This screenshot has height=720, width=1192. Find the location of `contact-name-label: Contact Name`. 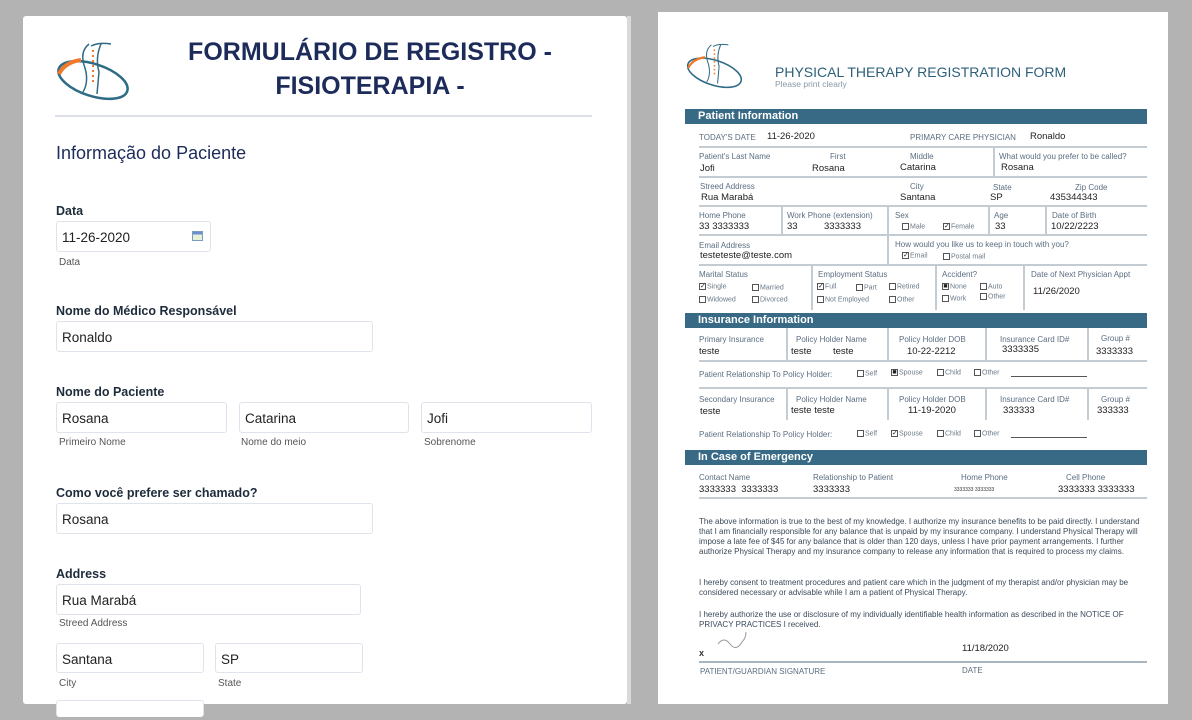

contact-name-label: Contact Name is located at coordinates (725, 477).